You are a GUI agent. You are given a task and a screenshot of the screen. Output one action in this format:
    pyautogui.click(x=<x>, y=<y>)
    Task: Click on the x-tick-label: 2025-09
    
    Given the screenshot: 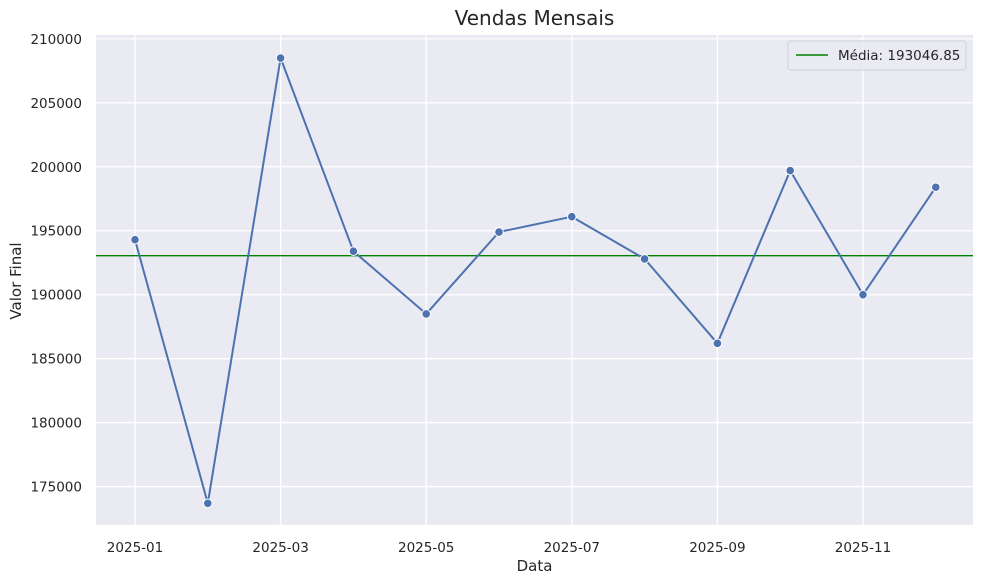 What is the action you would take?
    pyautogui.click(x=717, y=548)
    